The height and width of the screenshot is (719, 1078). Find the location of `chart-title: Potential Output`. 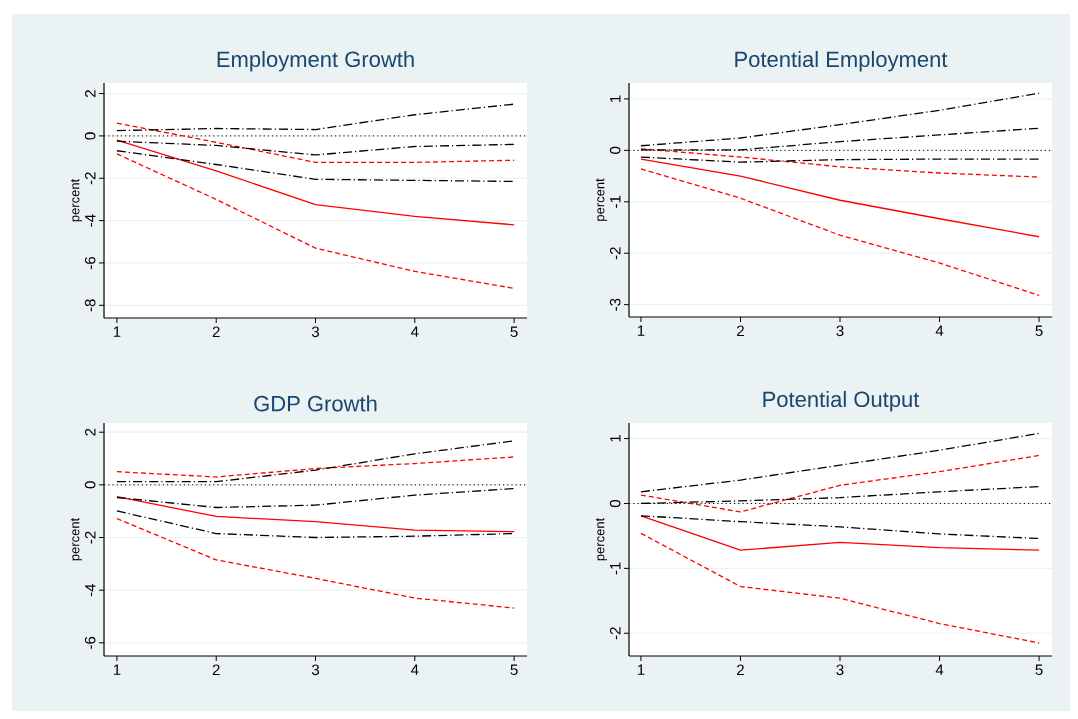

chart-title: Potential Output is located at coordinates (841, 401).